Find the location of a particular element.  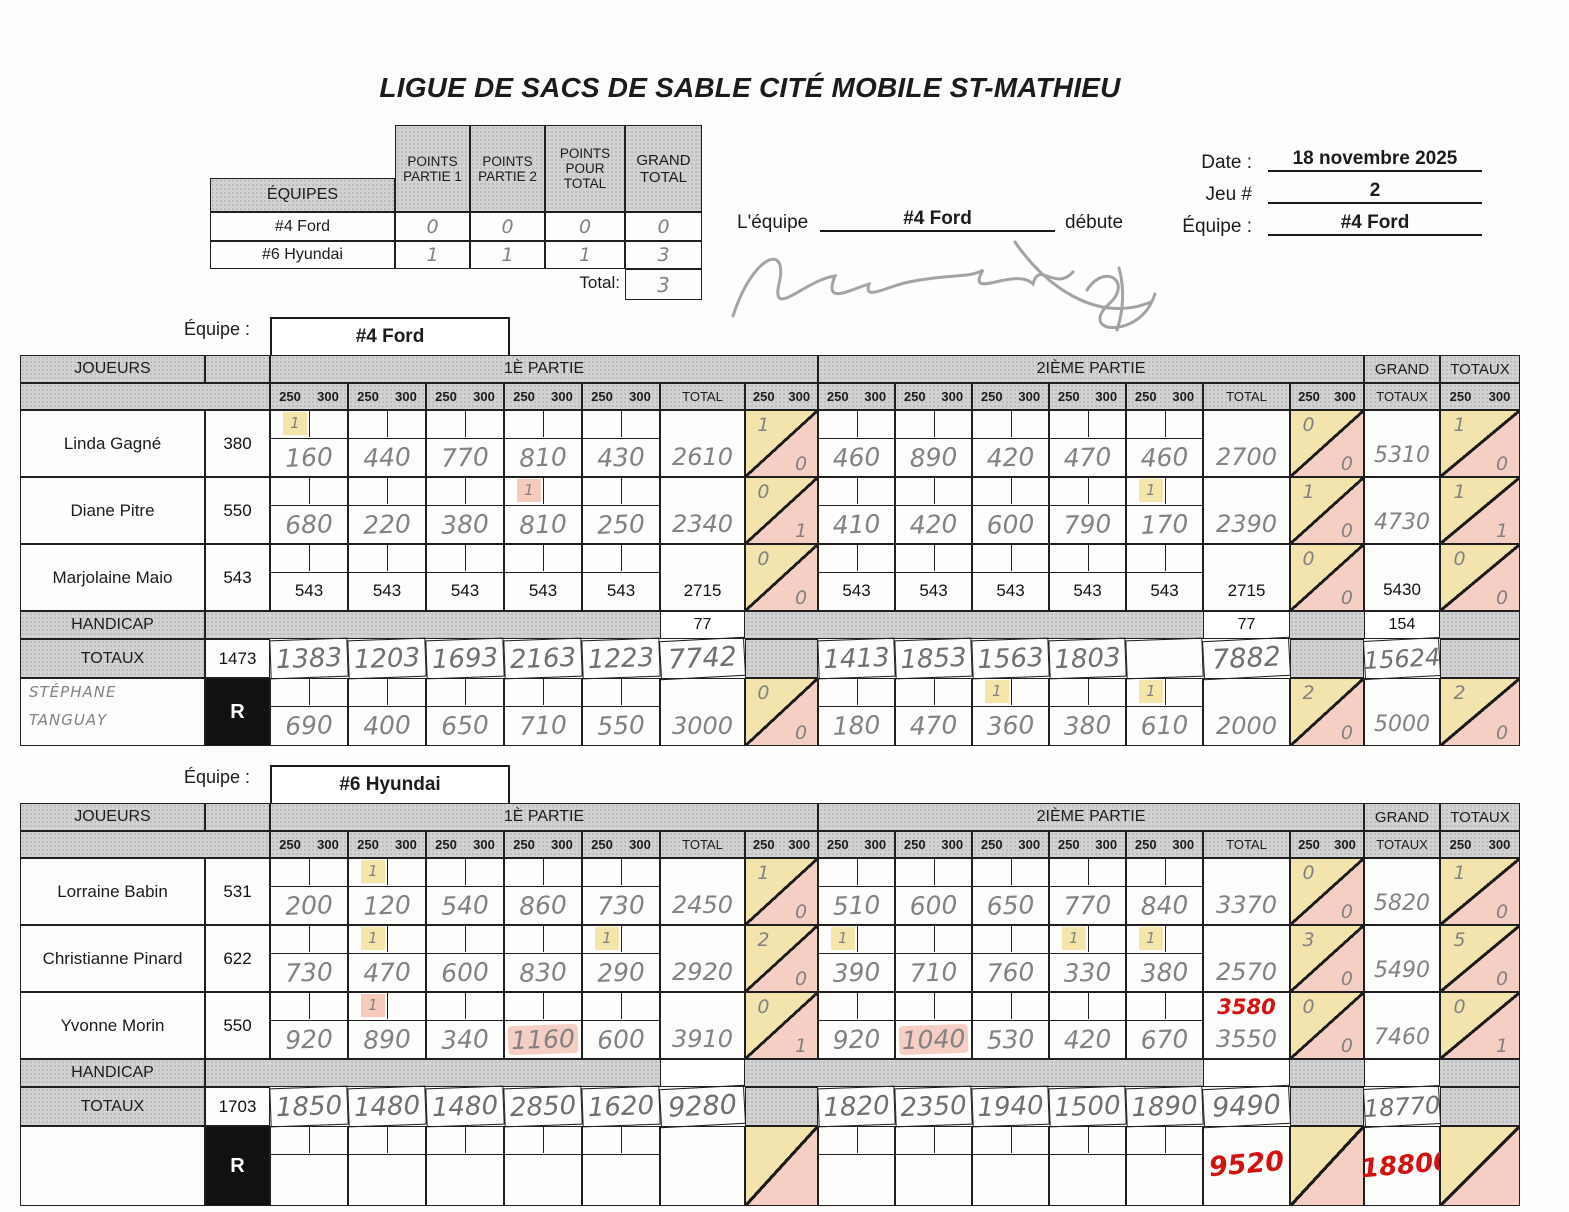

points-value-top: 2 is located at coordinates (1308, 692).